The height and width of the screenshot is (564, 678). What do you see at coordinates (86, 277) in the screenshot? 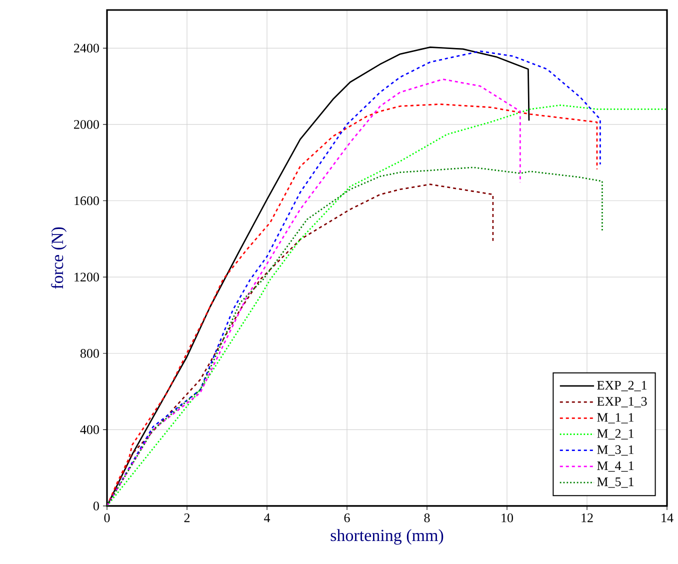
I see `y-tick-label: 1200` at bounding box center [86, 277].